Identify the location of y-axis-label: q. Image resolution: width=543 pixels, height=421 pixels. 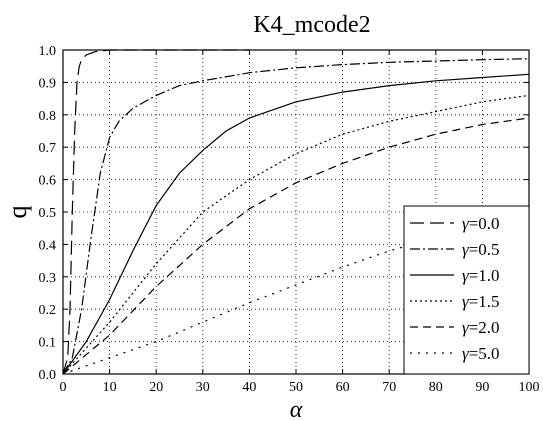
(17, 212).